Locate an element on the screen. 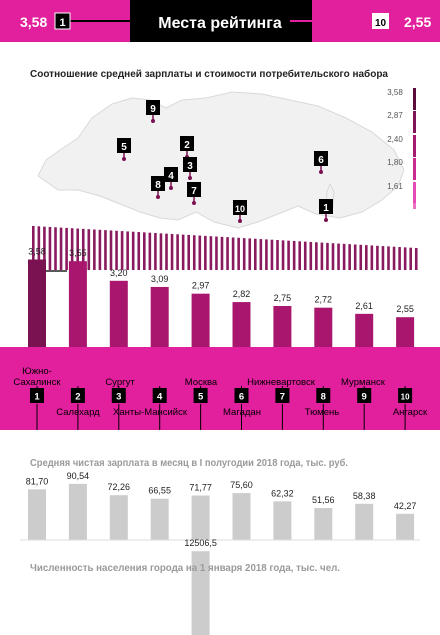 This screenshot has height=635, width=440. ratio-value-label: 2,55 is located at coordinates (405, 309).